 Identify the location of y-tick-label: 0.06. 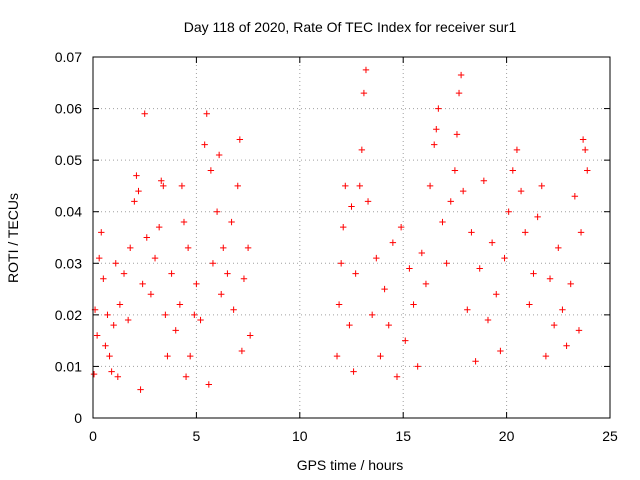
(68, 109).